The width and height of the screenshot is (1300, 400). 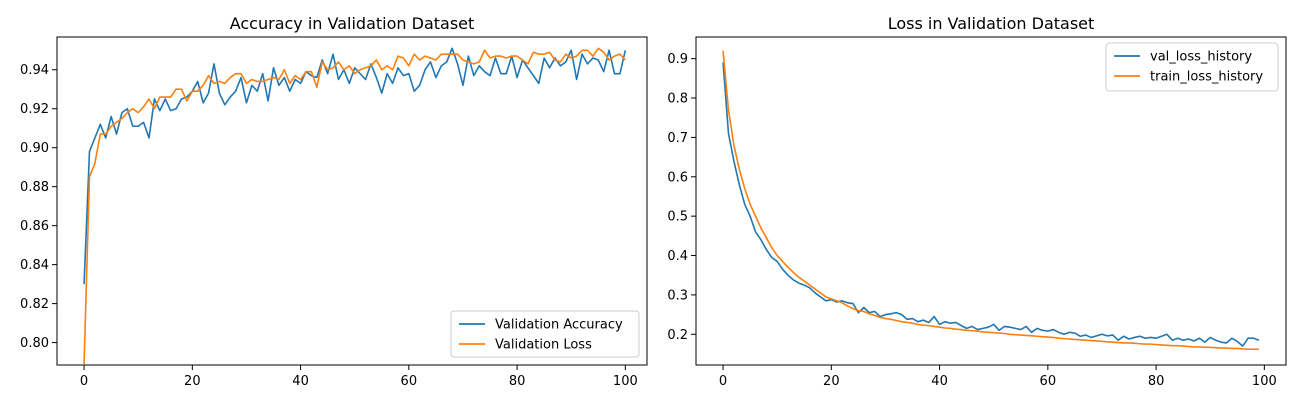 I want to click on accuracy-legend: Validation Accuracy Validation Loss, so click(x=545, y=334).